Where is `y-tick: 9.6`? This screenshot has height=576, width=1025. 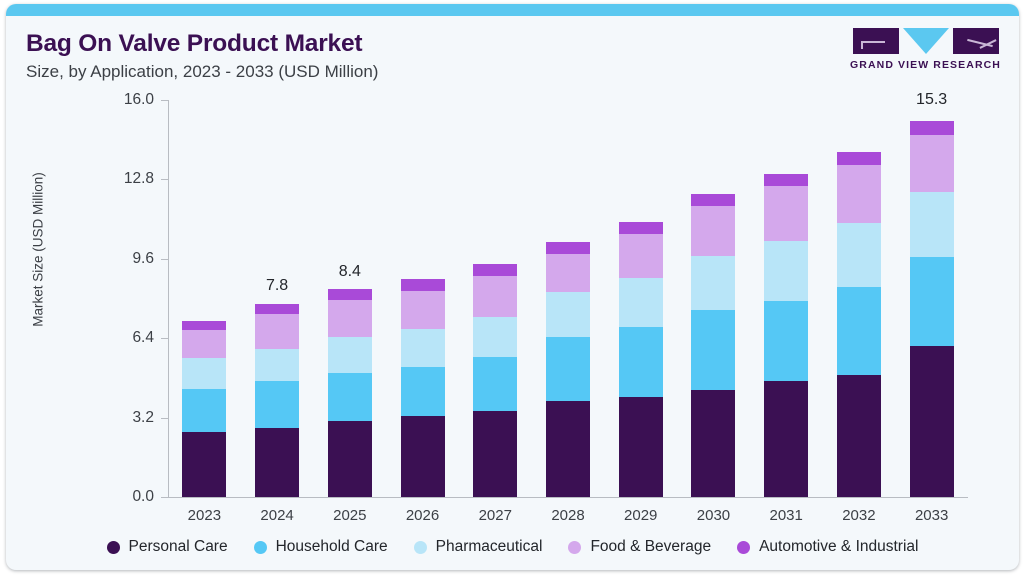
y-tick: 9.6 is located at coordinates (131, 258).